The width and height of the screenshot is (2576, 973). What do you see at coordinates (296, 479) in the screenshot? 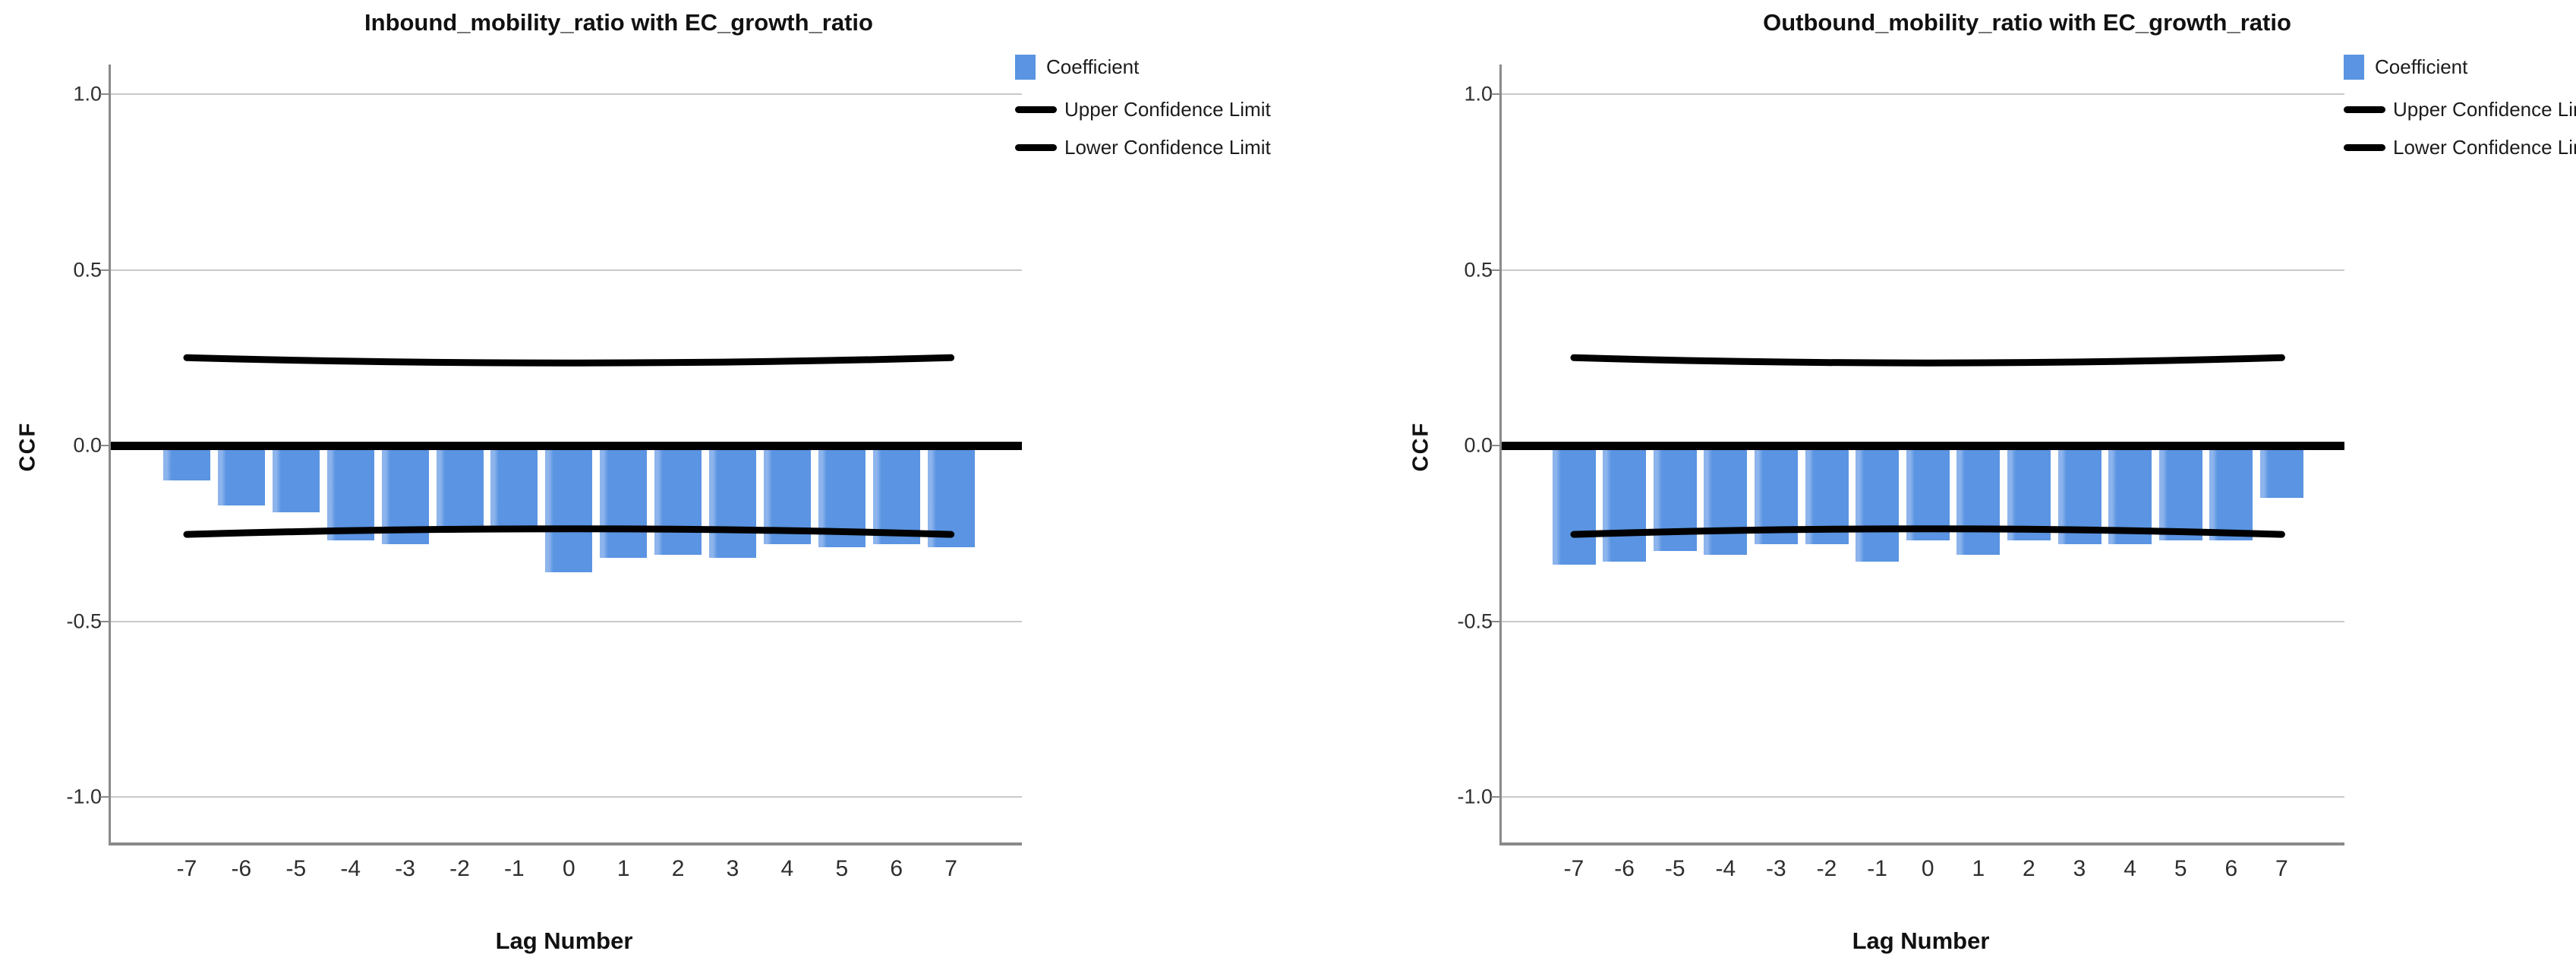
I see `coefficient-bar-lag--5` at bounding box center [296, 479].